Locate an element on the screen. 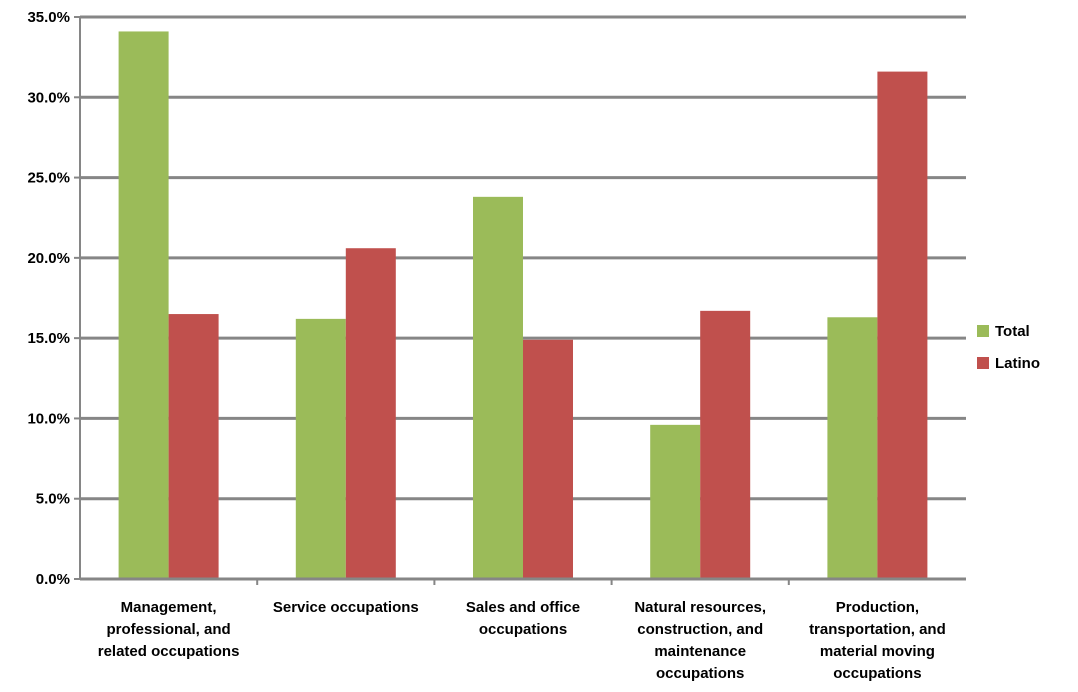 This screenshot has height=692, width=1078. legend-swatch-latino is located at coordinates (983, 363).